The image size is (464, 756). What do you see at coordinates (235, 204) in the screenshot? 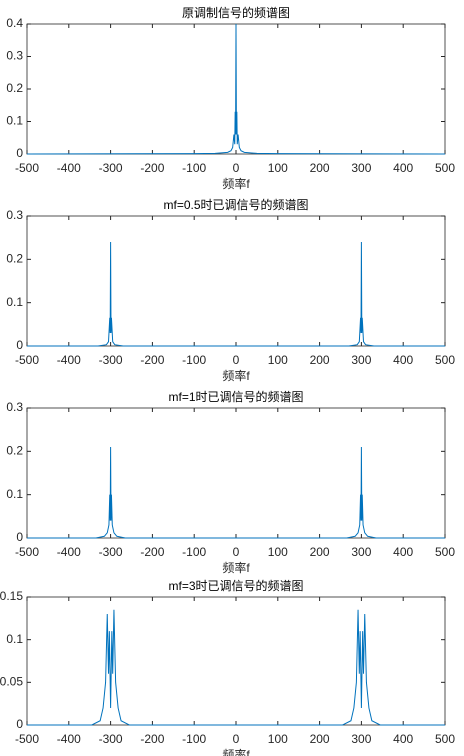
I see `chart-title: mf=0.5时已调信号的频谱图` at bounding box center [235, 204].